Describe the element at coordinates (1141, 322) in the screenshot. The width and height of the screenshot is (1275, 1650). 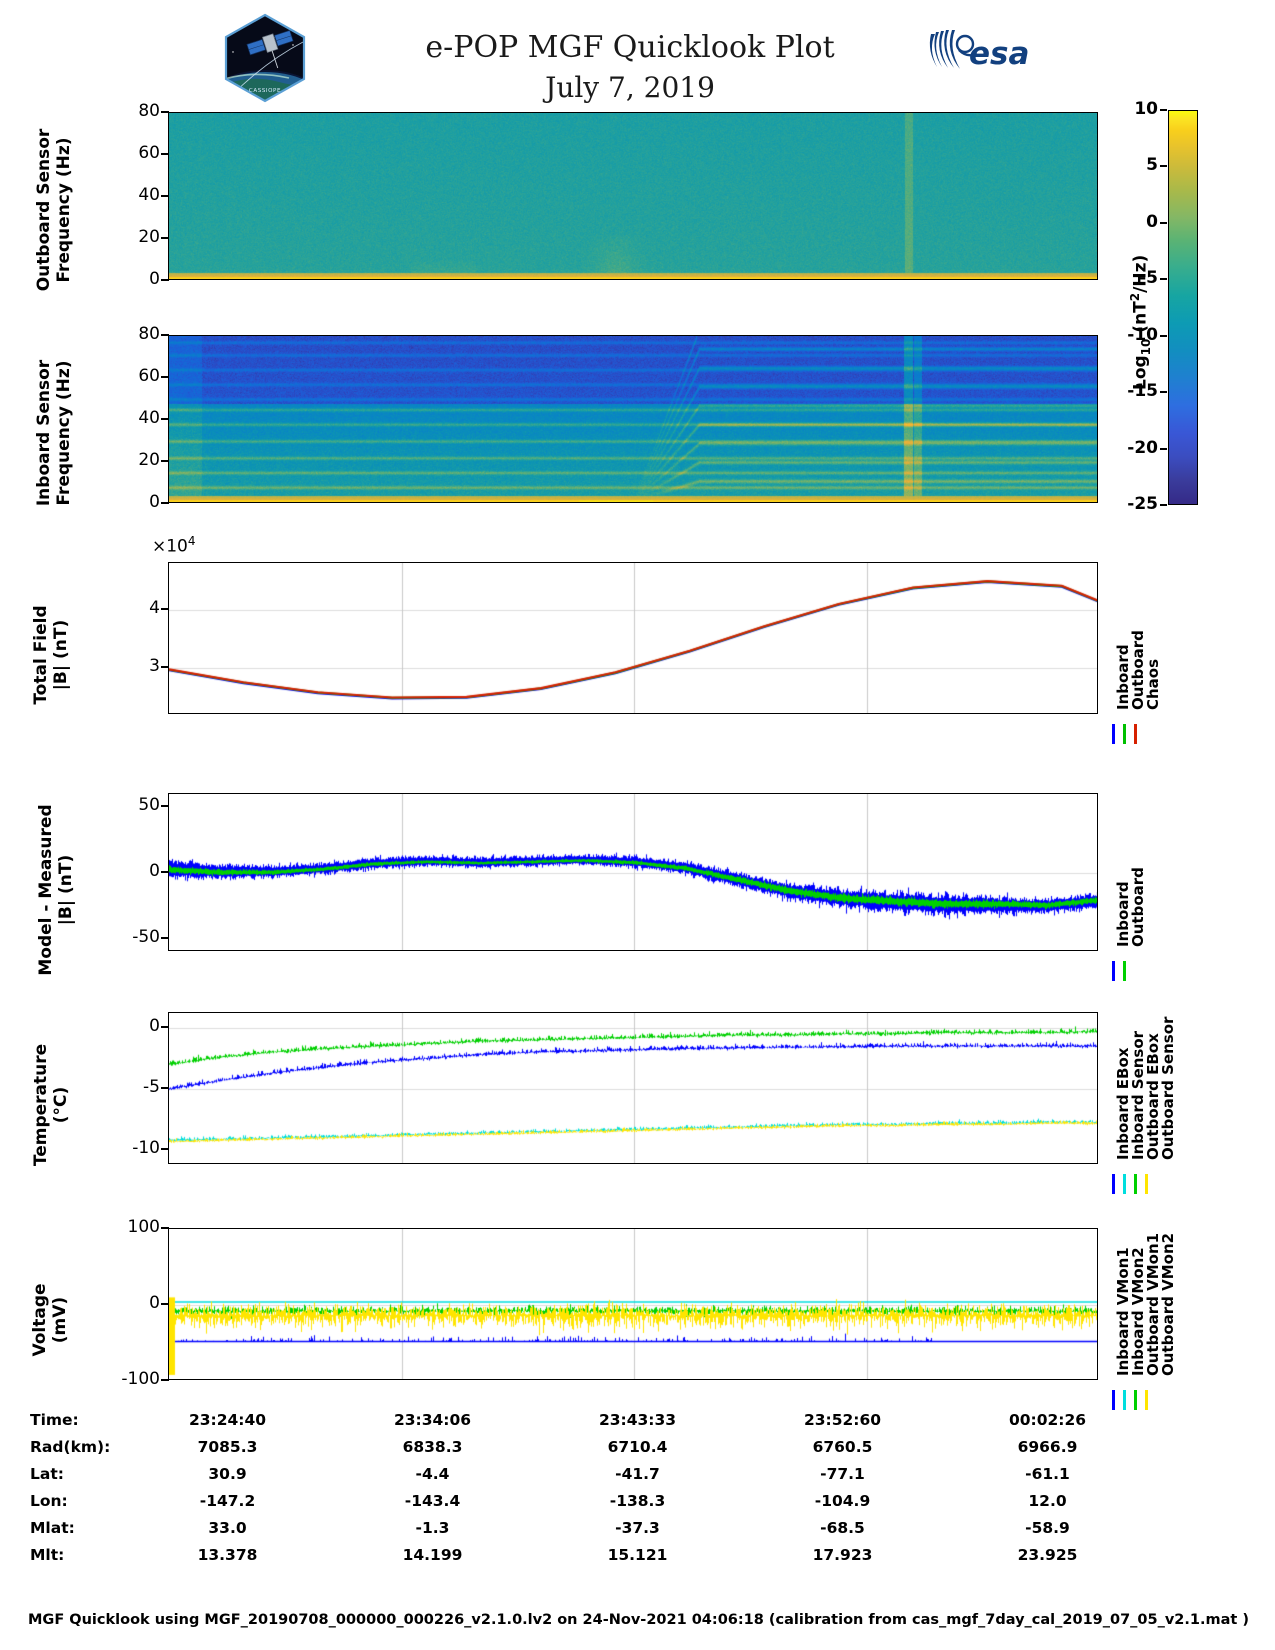
I see `colorbar-axis-label: Log10 (nT2/Hz)` at that location.